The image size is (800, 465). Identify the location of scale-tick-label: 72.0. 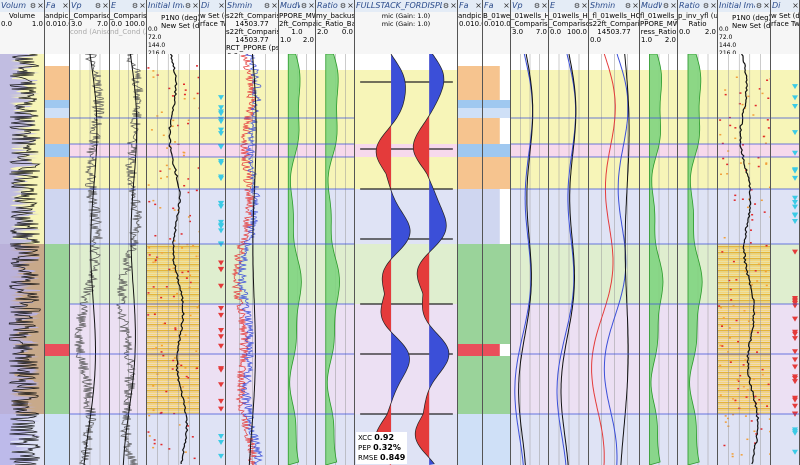
(155, 37).